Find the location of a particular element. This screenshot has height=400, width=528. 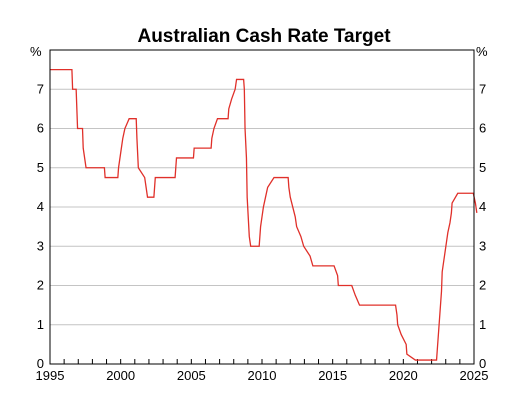

y-tick-label-right: 0 is located at coordinates (482, 363).